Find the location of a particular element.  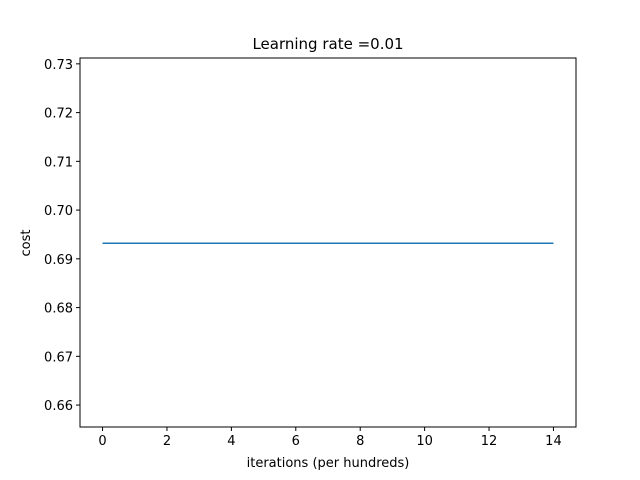

x-tick-label: 0 is located at coordinates (102, 441).